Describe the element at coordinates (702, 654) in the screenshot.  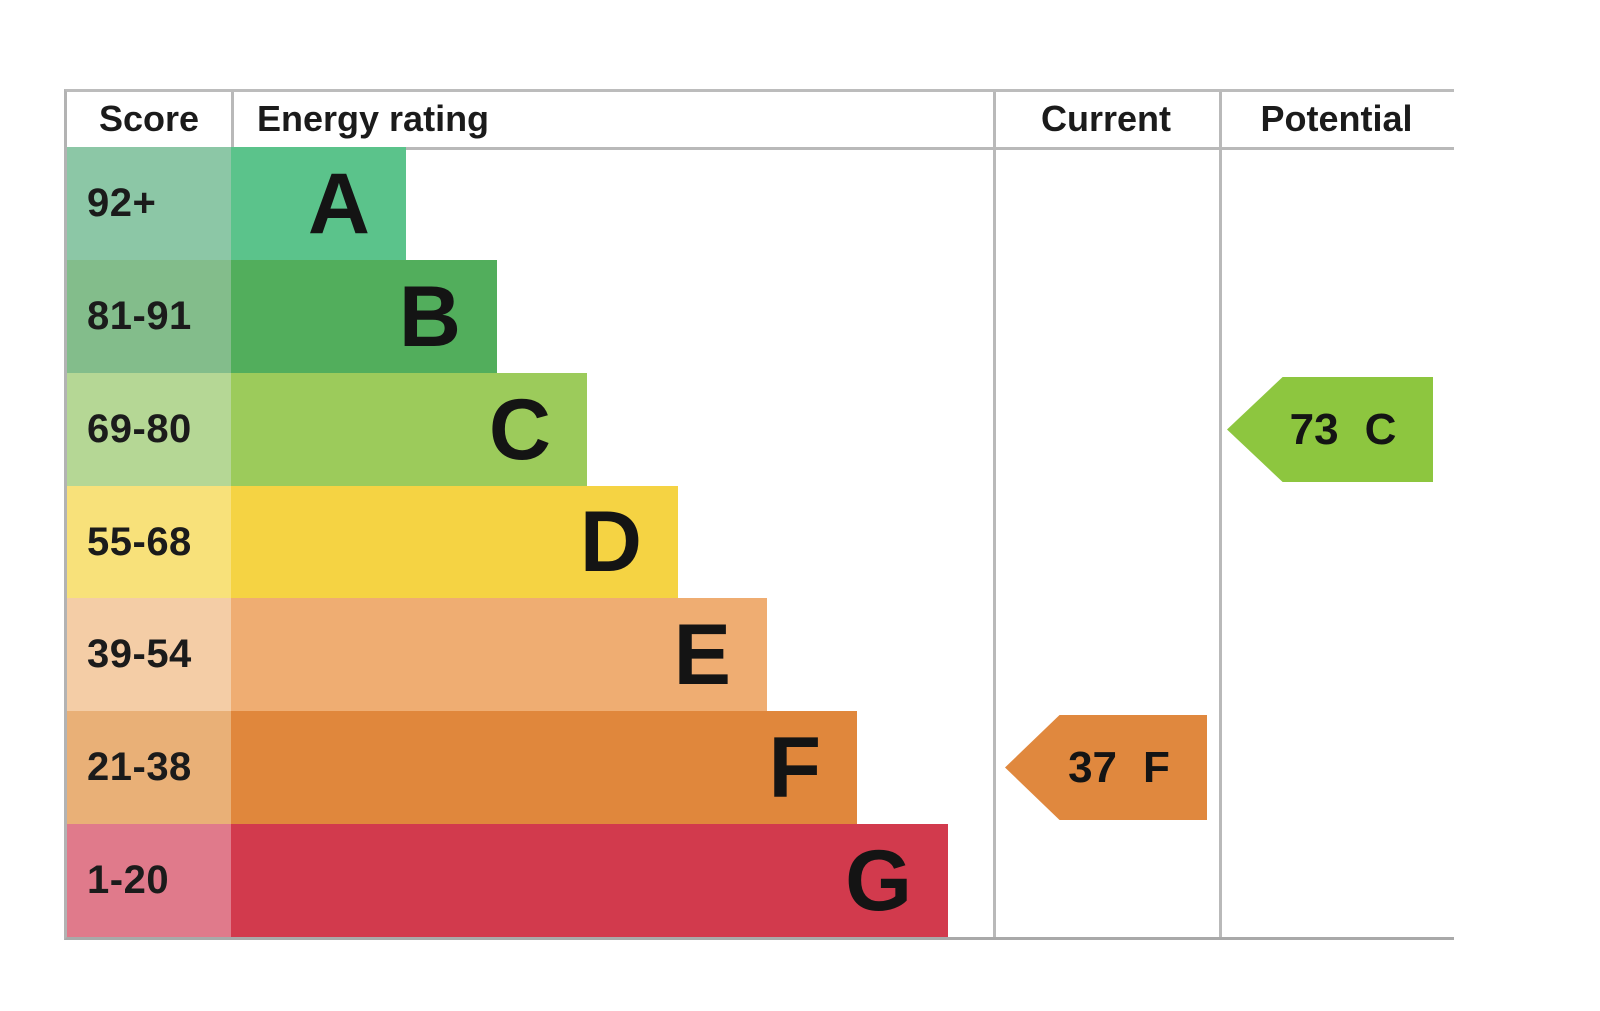
I see `rating-letter-e: E` at that location.